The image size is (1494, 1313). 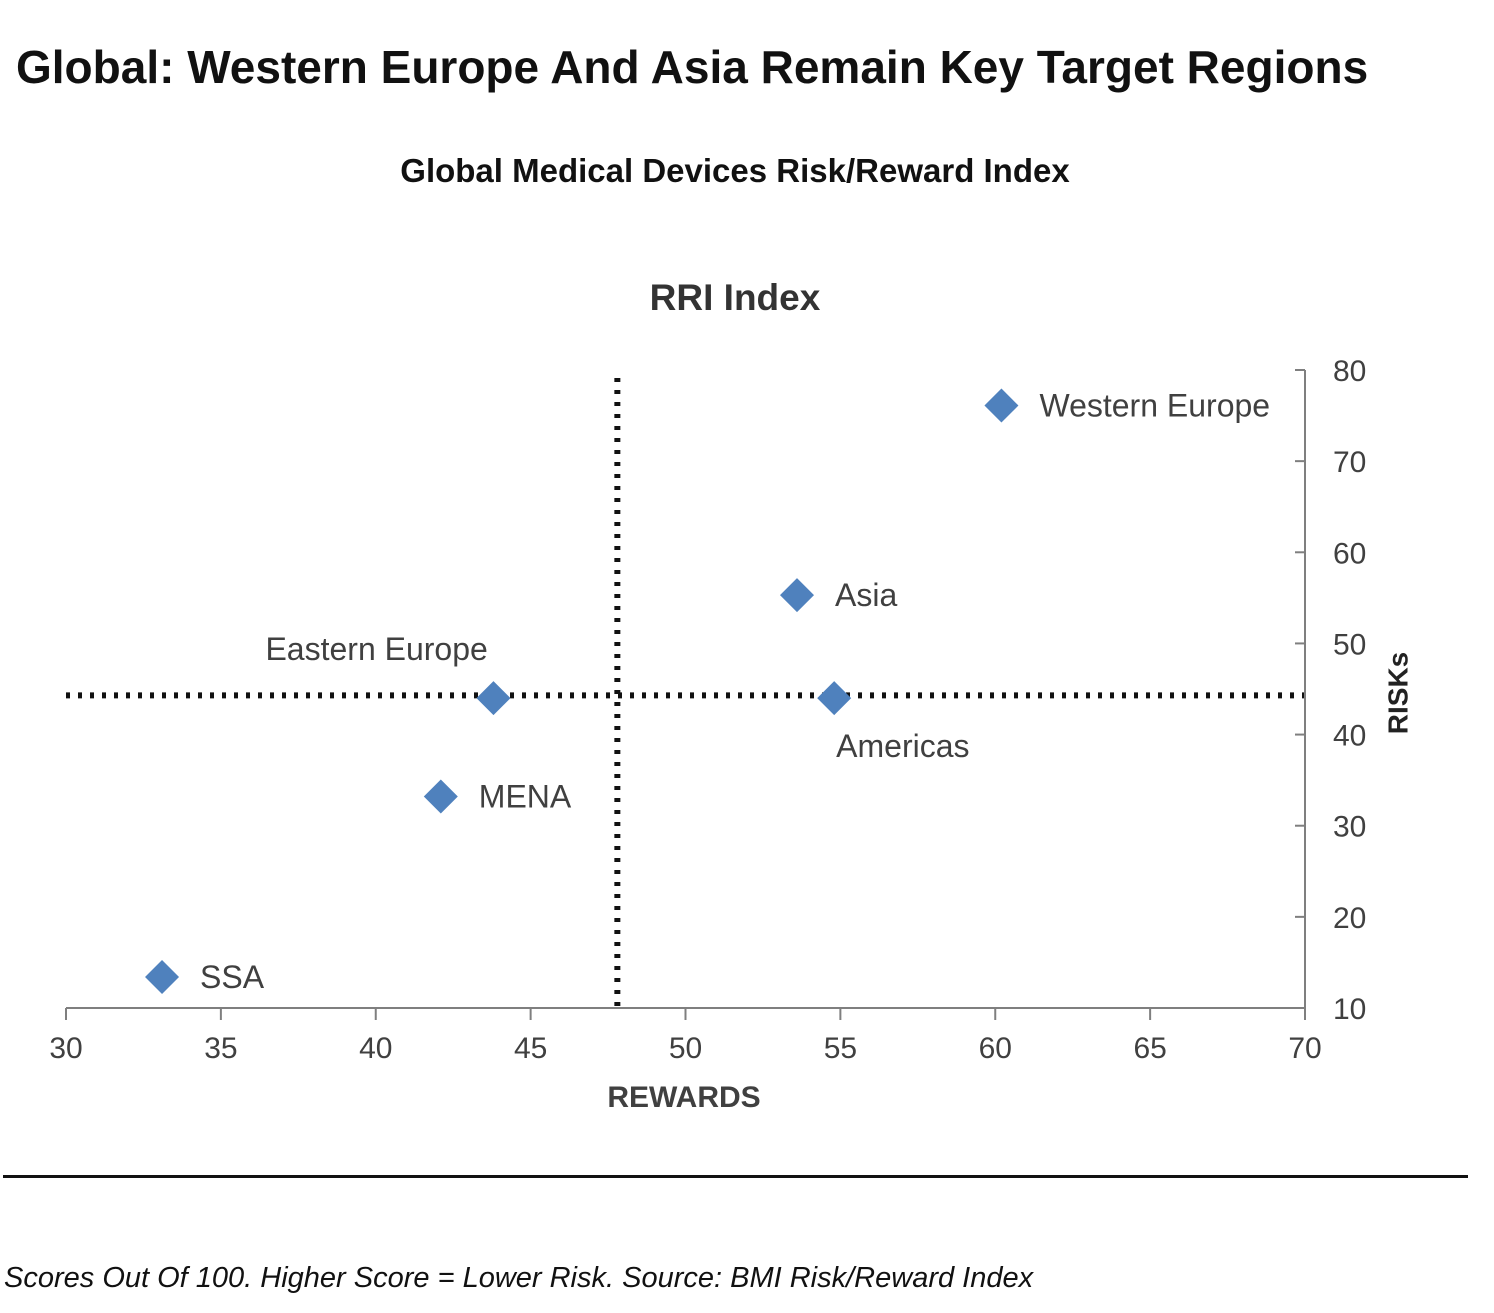 I want to click on y-tick-label: 40, so click(x=1349, y=736).